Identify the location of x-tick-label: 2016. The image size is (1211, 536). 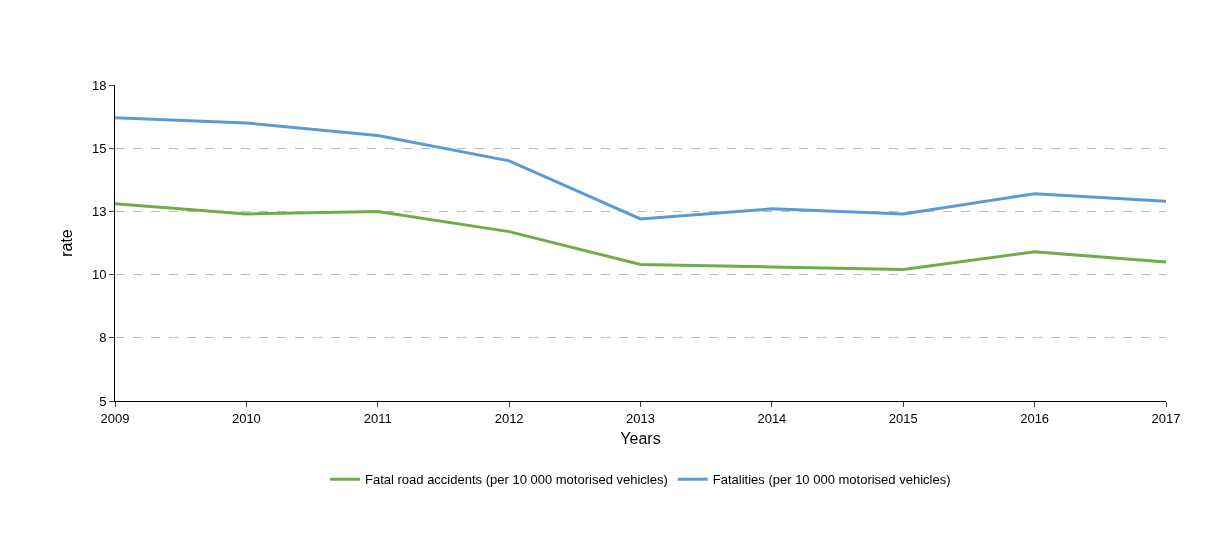
(1035, 418).